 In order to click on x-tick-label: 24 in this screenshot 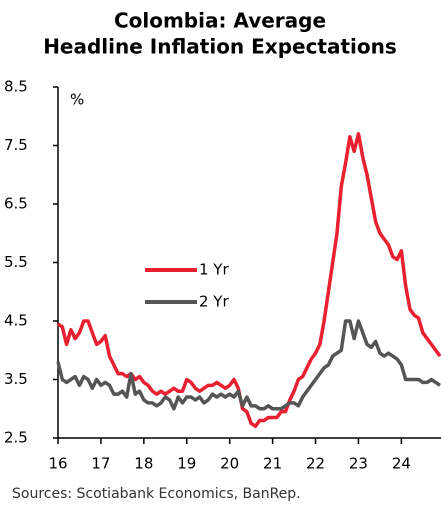, I will do `click(401, 464)`.